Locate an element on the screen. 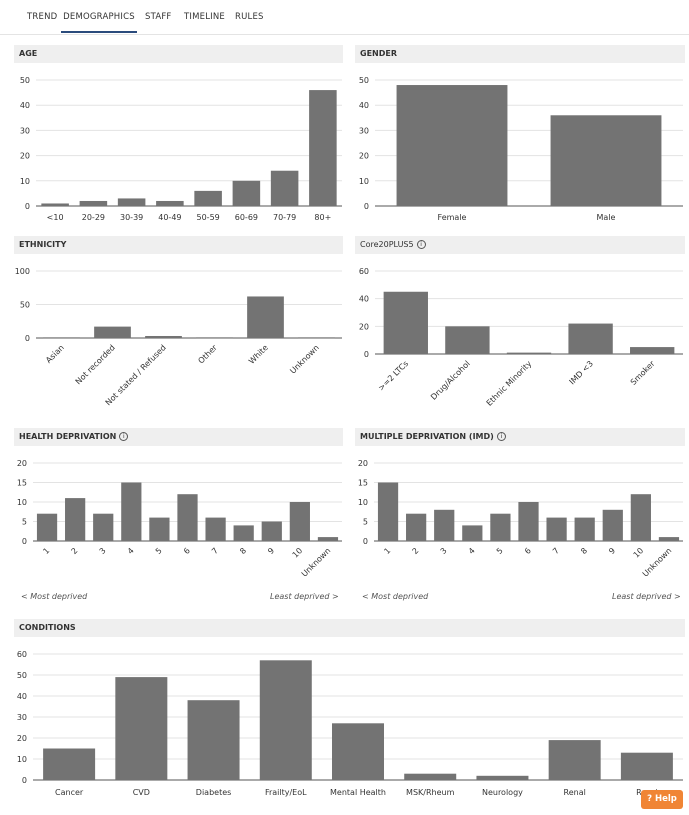  conditions-ytick-label: 30 is located at coordinates (22, 717).